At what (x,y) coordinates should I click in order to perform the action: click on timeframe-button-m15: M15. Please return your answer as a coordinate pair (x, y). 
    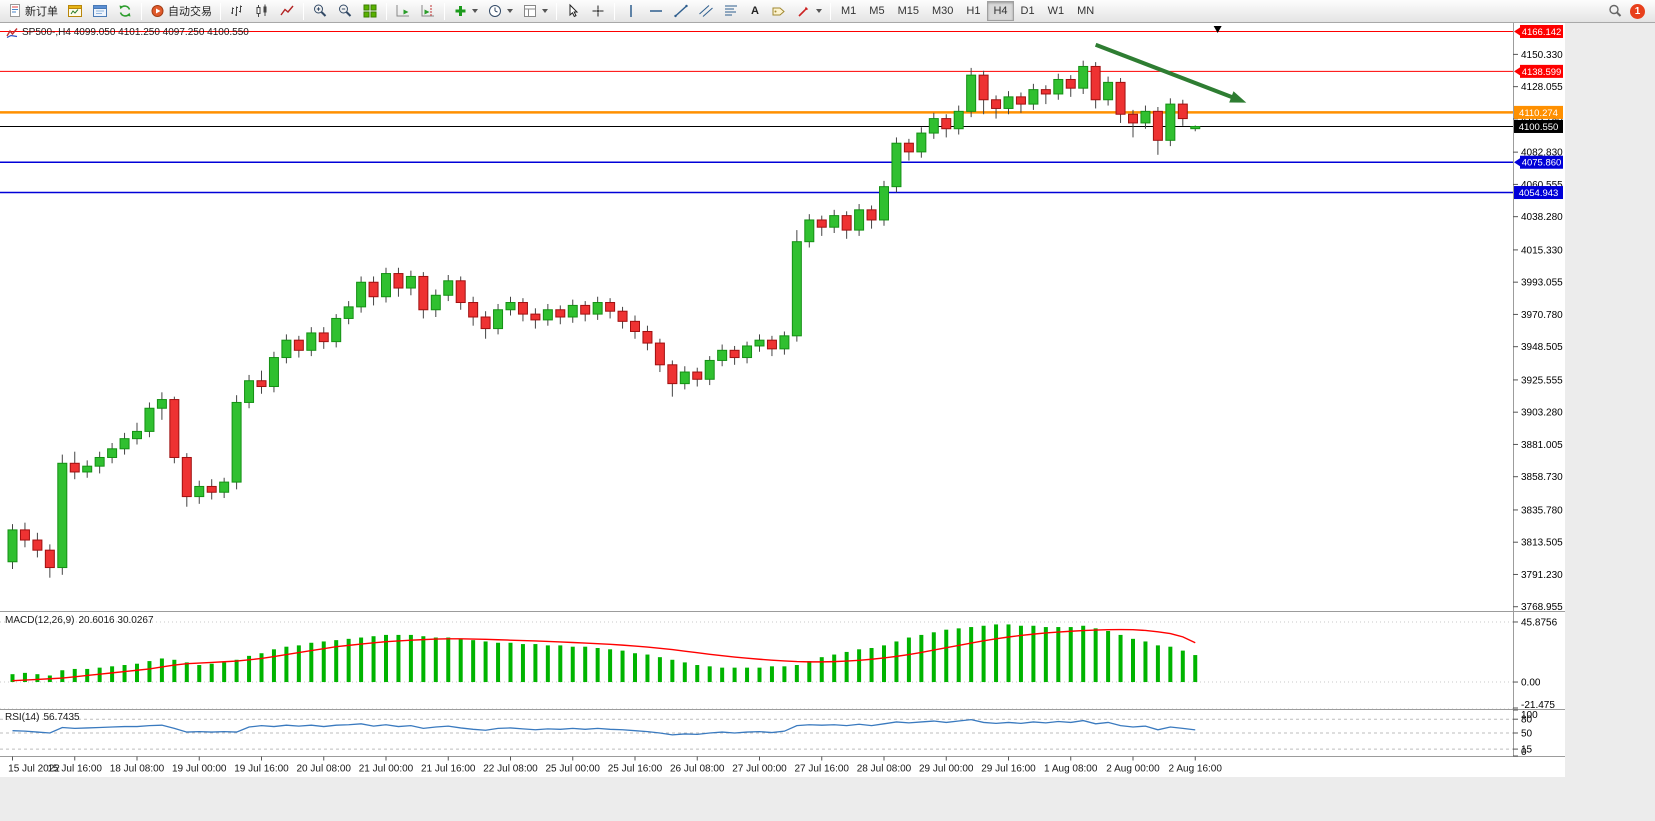
    Looking at the image, I should click on (908, 11).